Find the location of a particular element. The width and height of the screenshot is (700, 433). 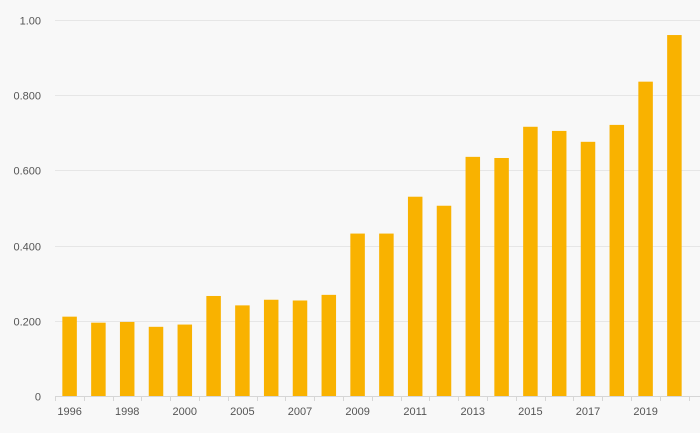

bar-2018 is located at coordinates (617, 260).